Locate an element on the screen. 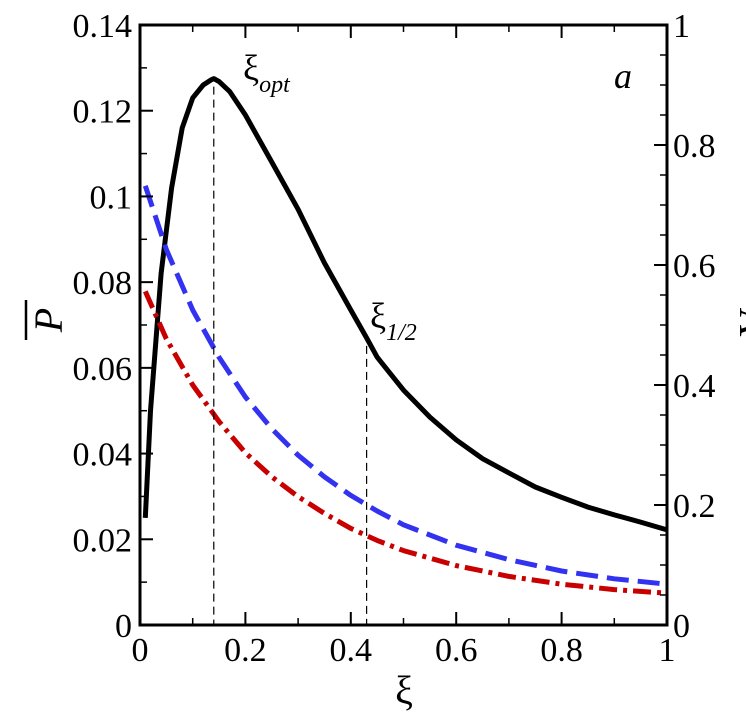 This screenshot has width=746, height=721. x-tick-label: 0.8 is located at coordinates (561, 650).